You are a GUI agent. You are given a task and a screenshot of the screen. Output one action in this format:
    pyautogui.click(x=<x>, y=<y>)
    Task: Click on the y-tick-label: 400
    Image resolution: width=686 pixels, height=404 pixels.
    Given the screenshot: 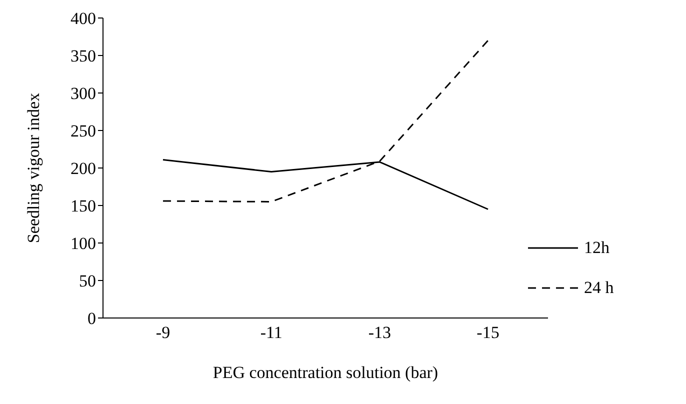 What is the action you would take?
    pyautogui.click(x=83, y=18)
    